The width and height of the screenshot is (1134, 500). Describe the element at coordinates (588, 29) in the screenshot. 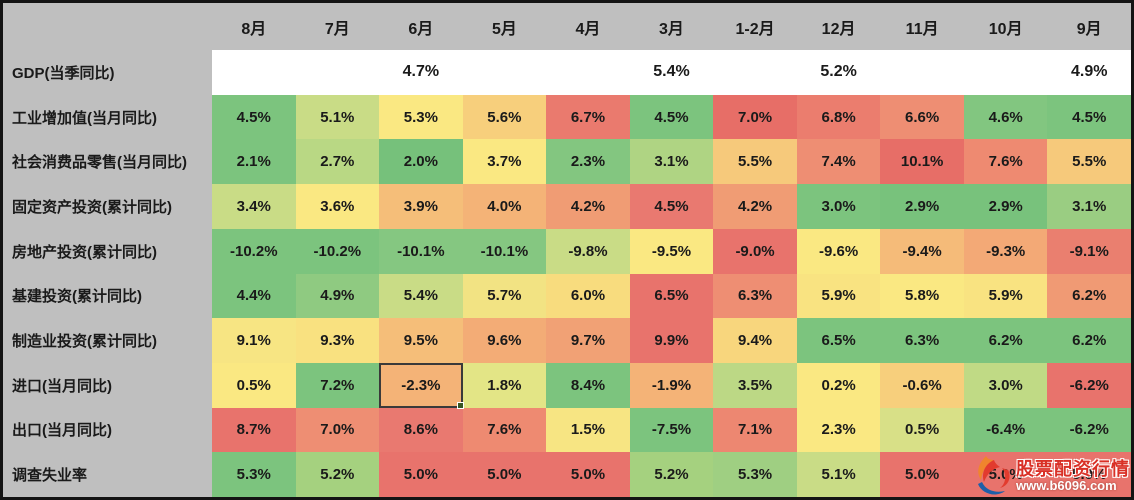

I see `month-header-5: 4月` at that location.